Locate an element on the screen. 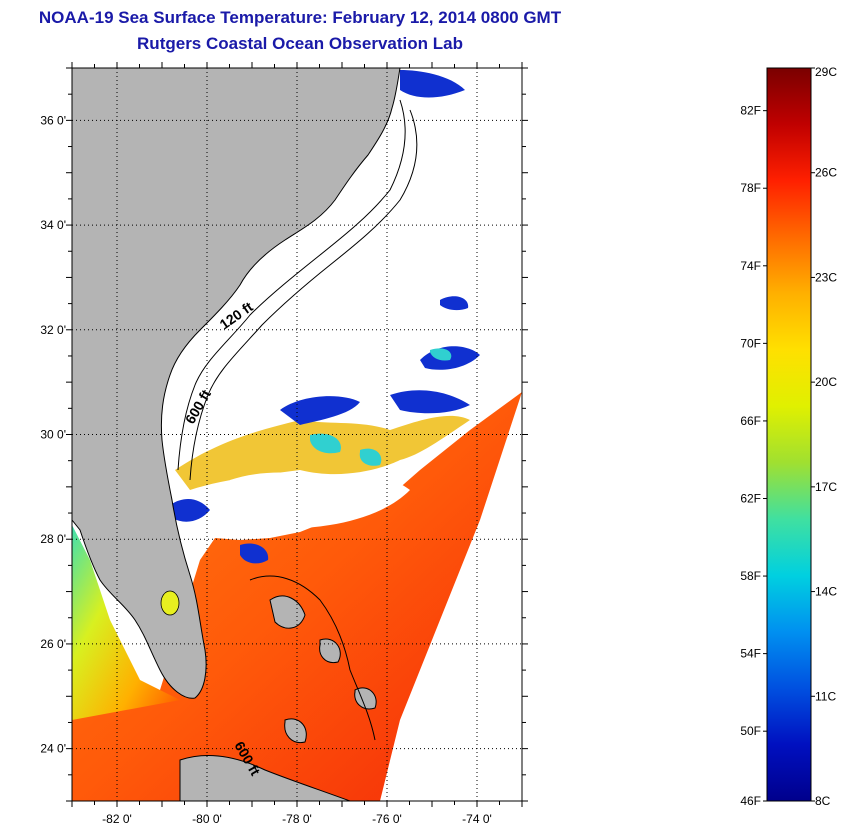 This screenshot has width=841, height=837. colorbar-fahrenheit-label: 70F is located at coordinates (750, 343).